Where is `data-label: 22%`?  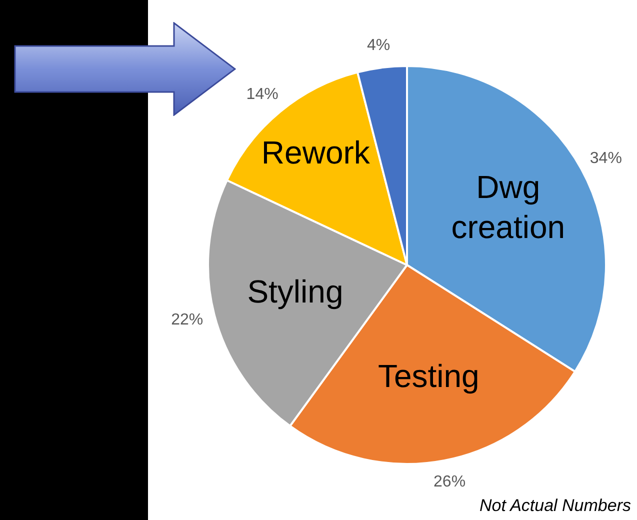 data-label: 22% is located at coordinates (187, 319).